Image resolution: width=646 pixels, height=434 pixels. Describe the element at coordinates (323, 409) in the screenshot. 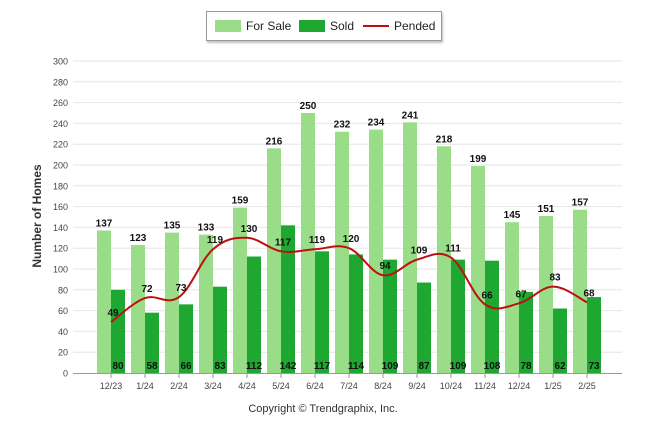

I see `copyright-text: Copyright © Trendgraphix, Inc.` at that location.